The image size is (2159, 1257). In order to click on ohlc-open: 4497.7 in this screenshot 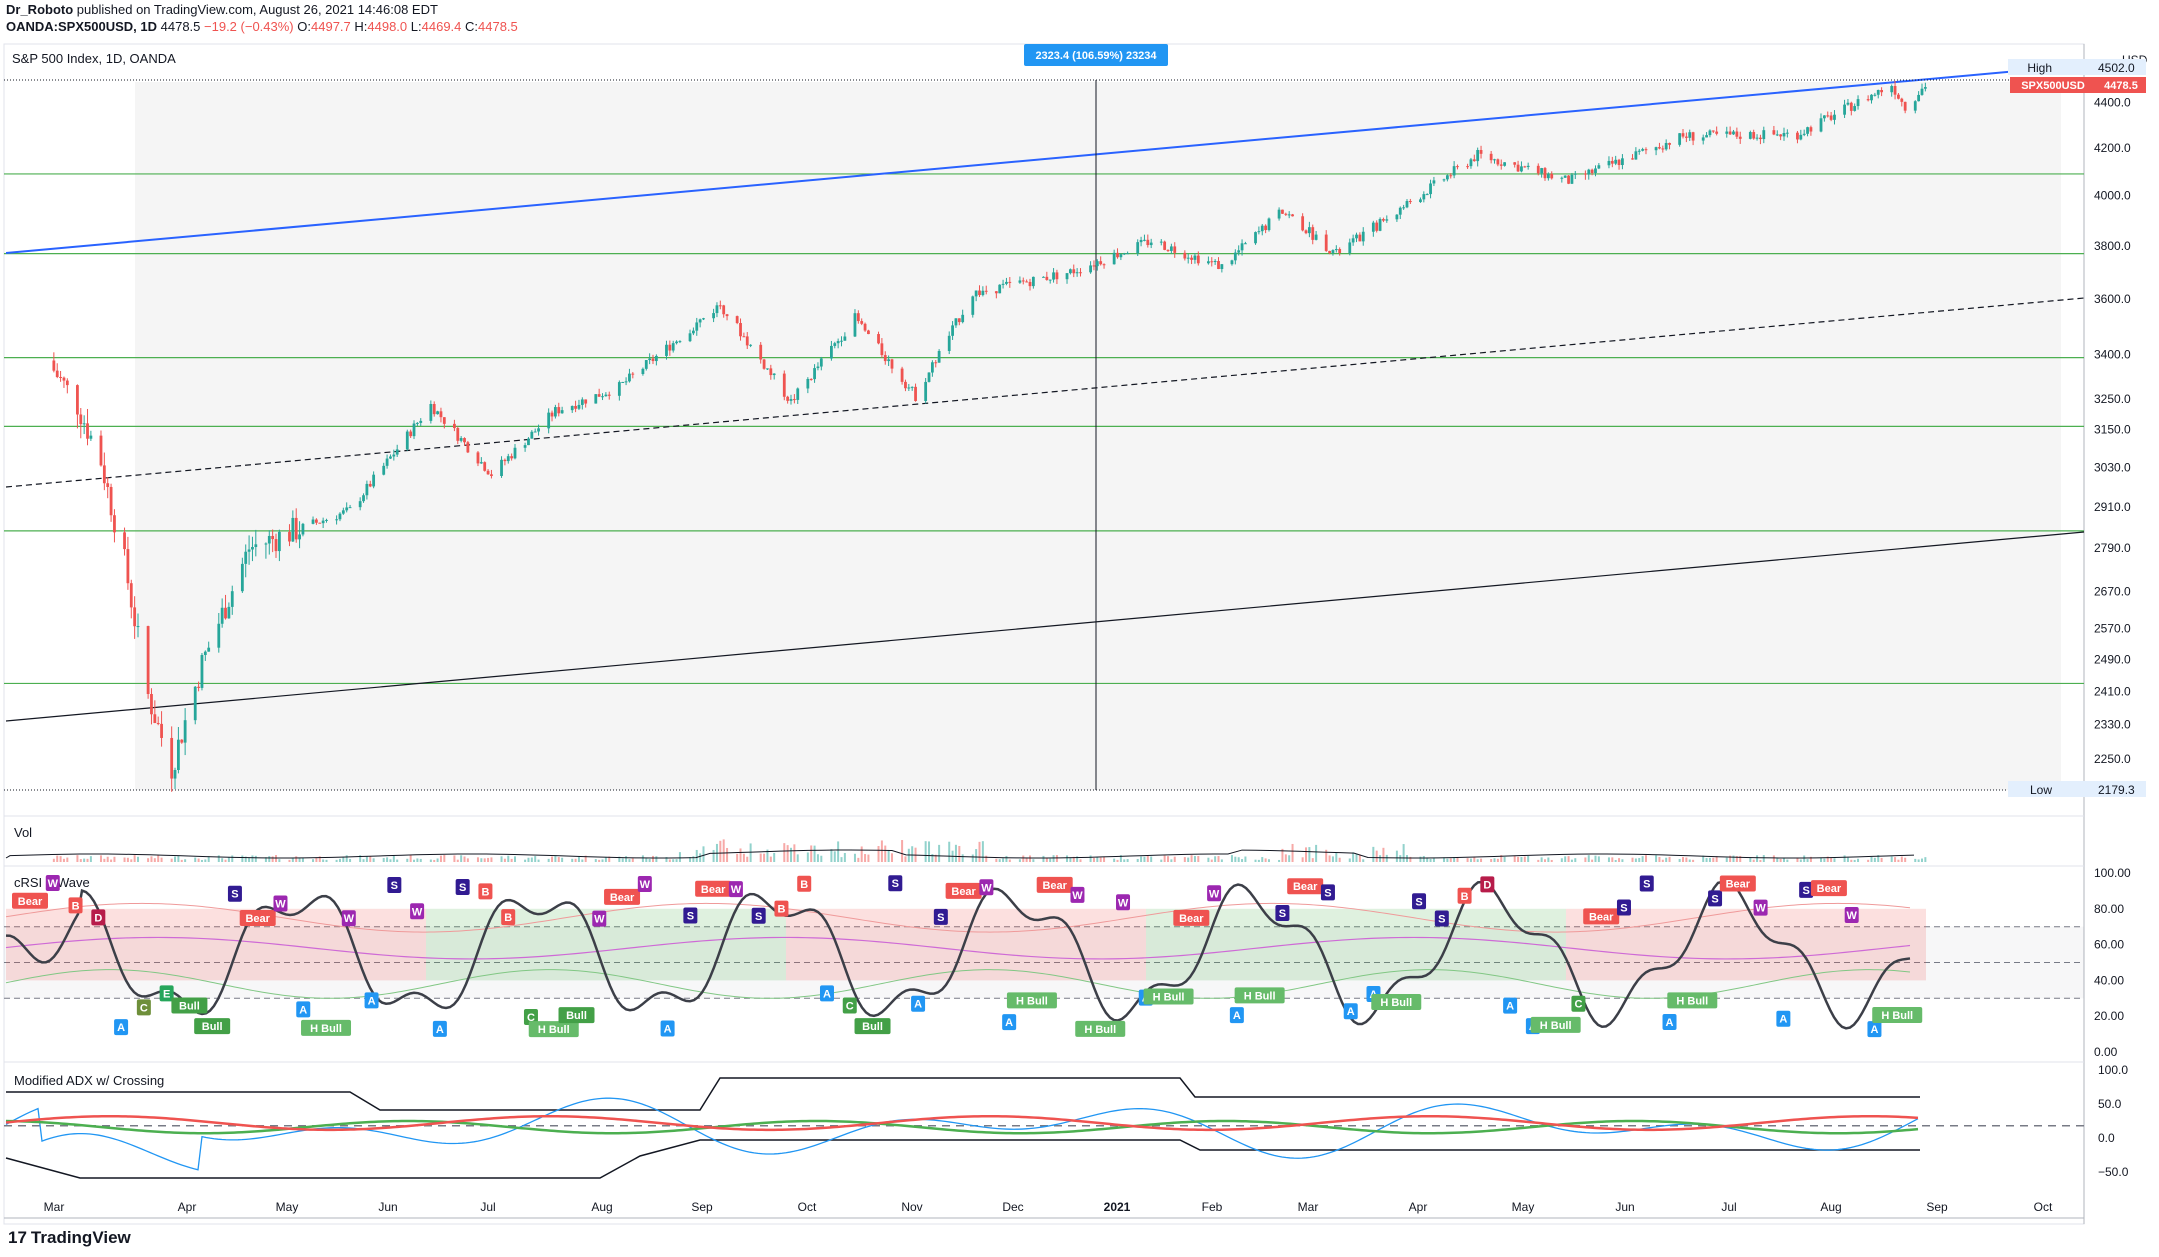, I will do `click(331, 26)`.